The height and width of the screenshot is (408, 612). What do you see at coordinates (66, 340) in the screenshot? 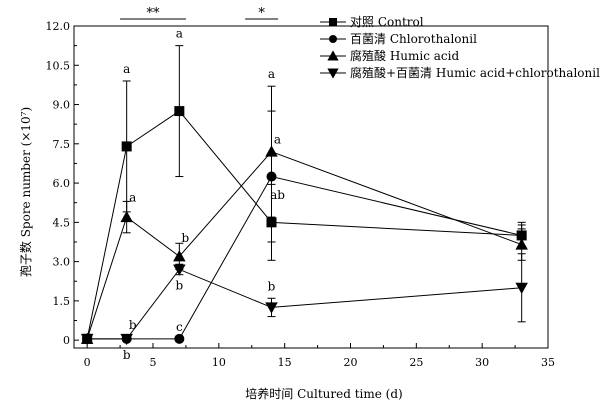
I see `y-tick-label: 0` at bounding box center [66, 340].